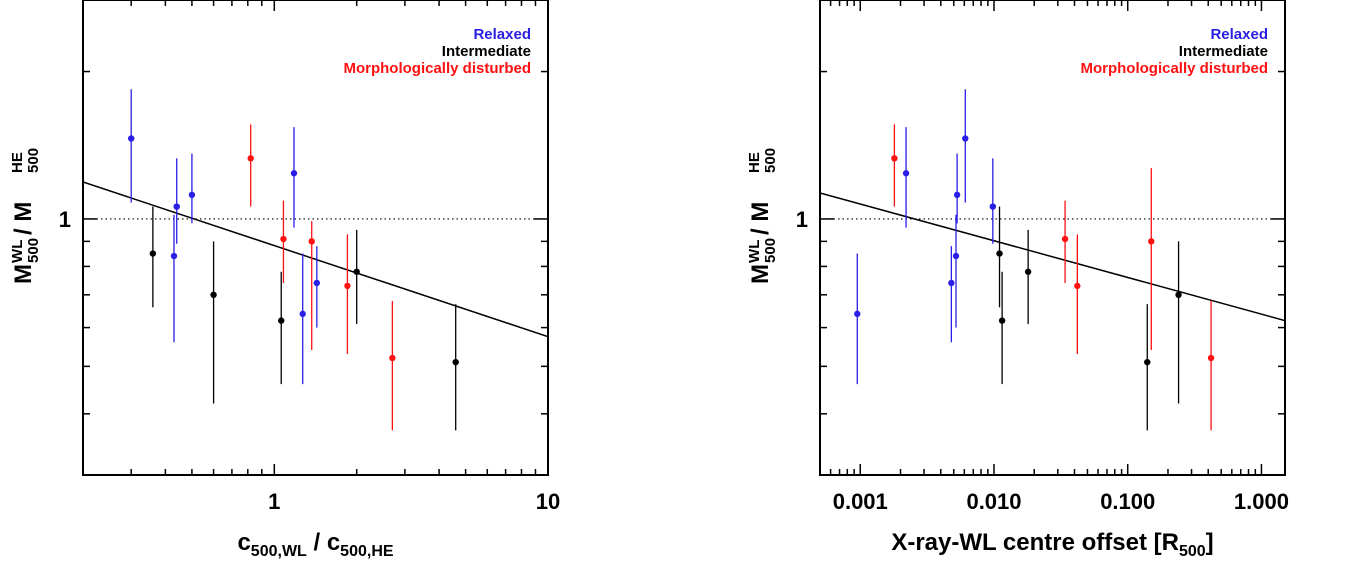  Describe the element at coordinates (1192, 551) in the screenshot. I see `x-label-sub1: 500` at that location.